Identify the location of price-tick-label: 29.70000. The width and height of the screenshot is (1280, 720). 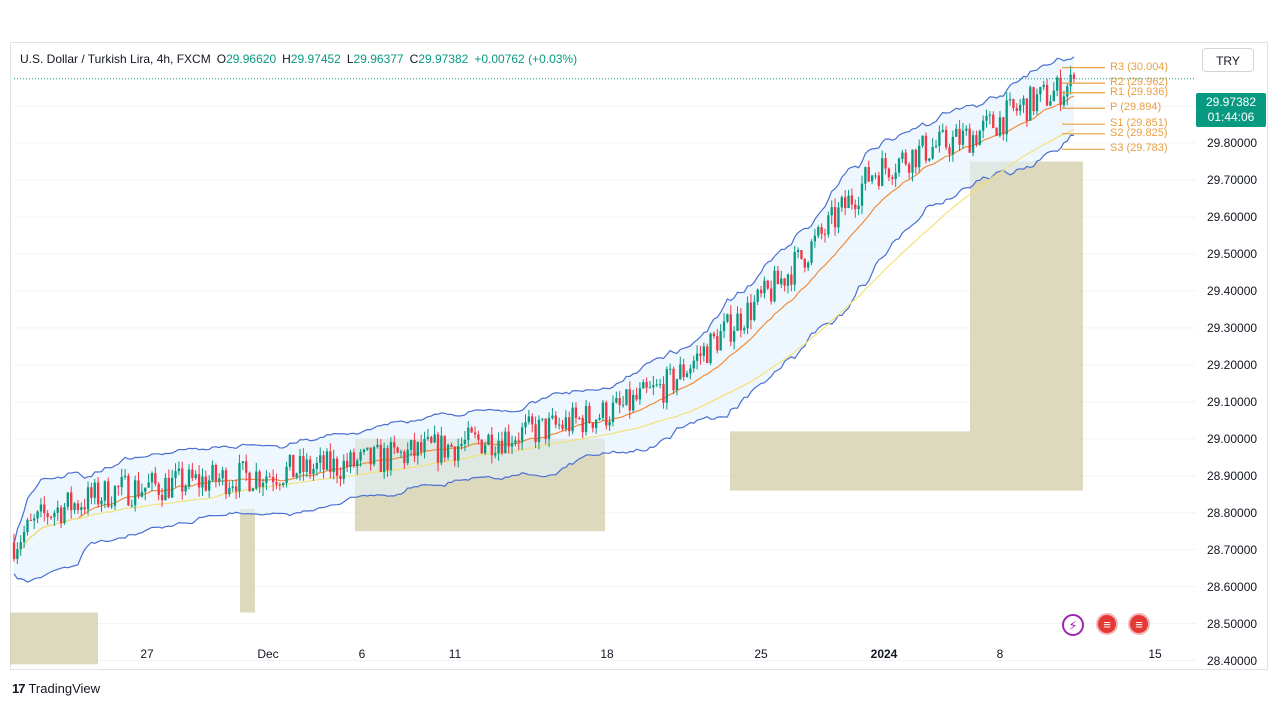
(1232, 180).